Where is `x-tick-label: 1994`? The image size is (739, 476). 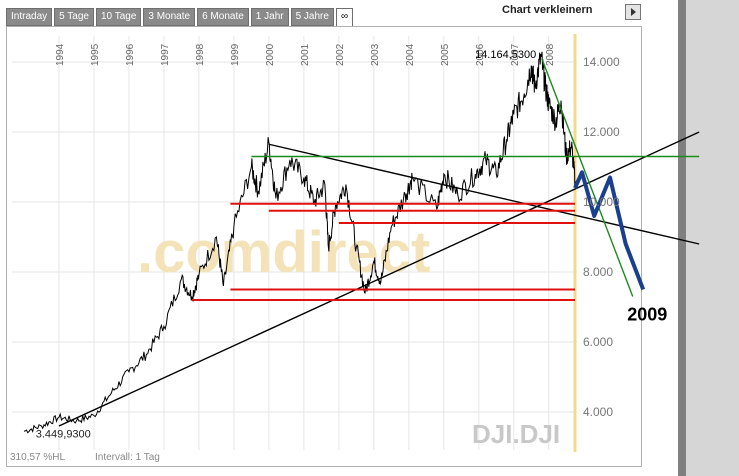 x-tick-label: 1994 is located at coordinates (60, 54).